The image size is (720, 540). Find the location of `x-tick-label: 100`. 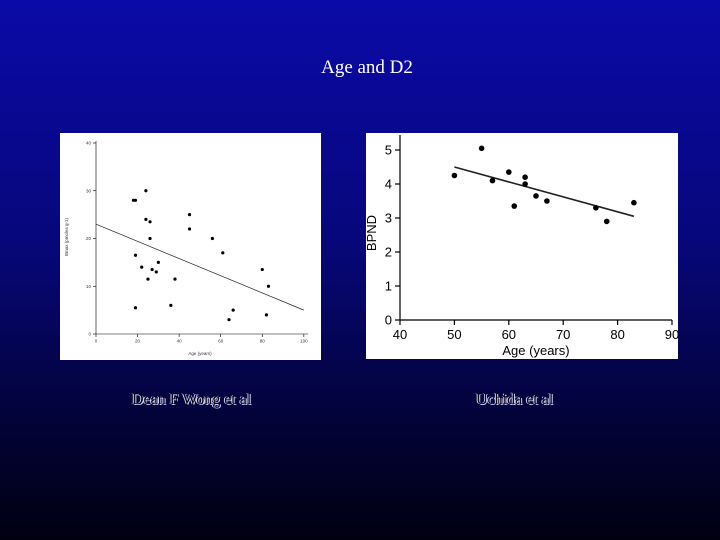

x-tick-label: 100 is located at coordinates (304, 341).